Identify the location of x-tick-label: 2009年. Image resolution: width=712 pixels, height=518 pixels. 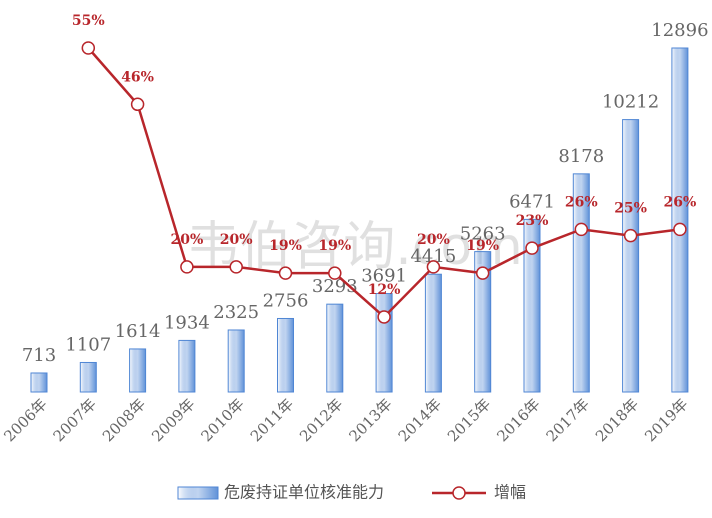
(173, 420).